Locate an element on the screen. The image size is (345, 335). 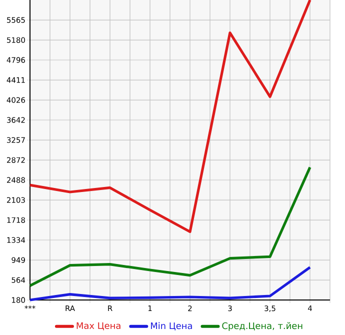
legend-label: Сред.Цена, т.йен is located at coordinates (262, 326).